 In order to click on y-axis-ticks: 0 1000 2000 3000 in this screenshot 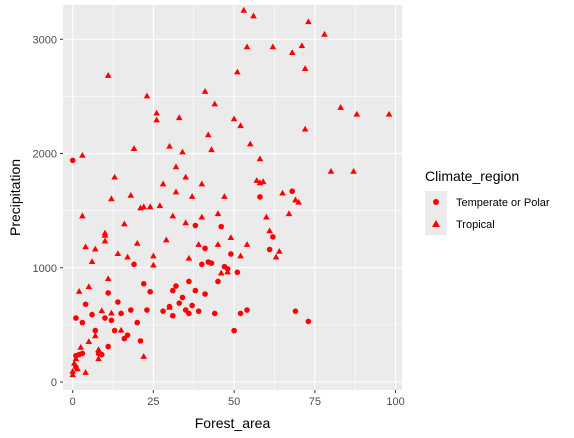, I will do `click(48, 211)`.